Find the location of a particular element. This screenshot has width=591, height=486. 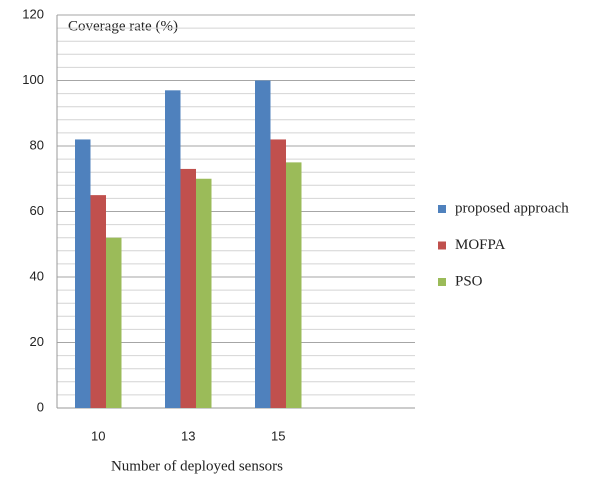

x-tick-label: 10 is located at coordinates (98, 435).